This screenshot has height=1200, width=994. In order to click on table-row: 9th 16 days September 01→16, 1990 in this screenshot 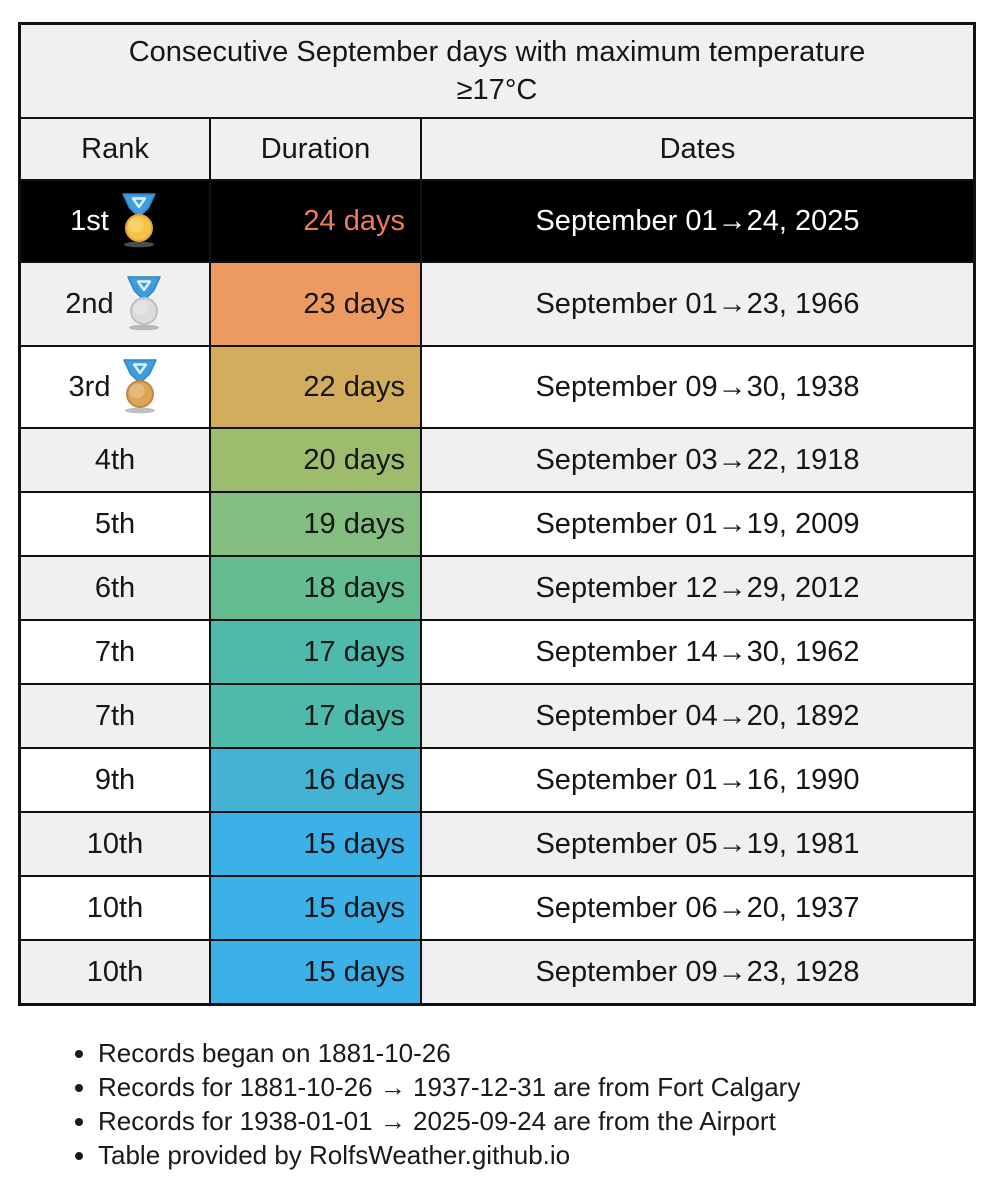, I will do `click(497, 781)`.